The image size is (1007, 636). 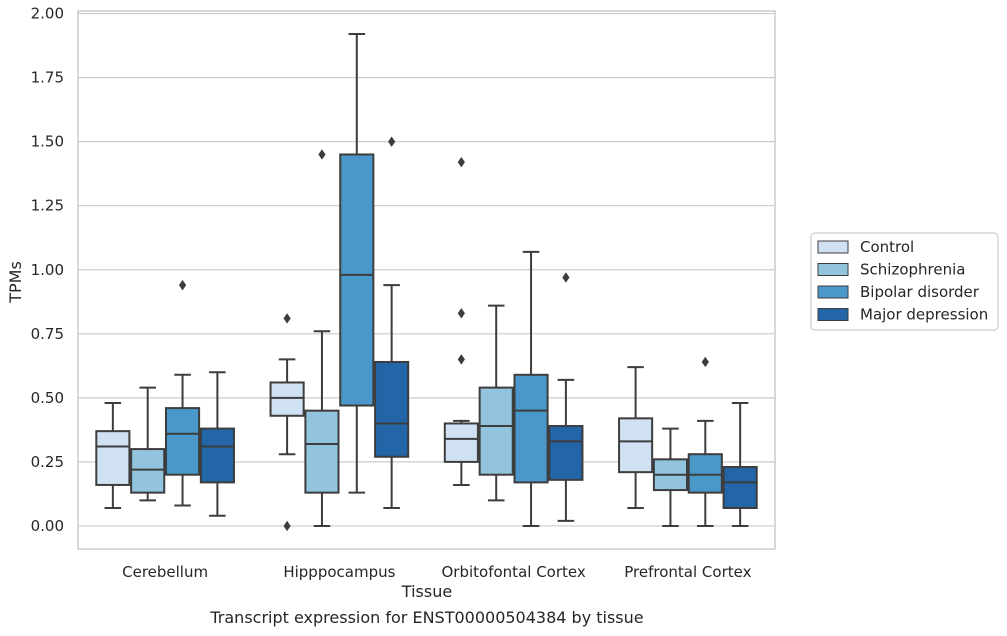 What do you see at coordinates (47, 526) in the screenshot?
I see `y-tick-label: 0.00` at bounding box center [47, 526].